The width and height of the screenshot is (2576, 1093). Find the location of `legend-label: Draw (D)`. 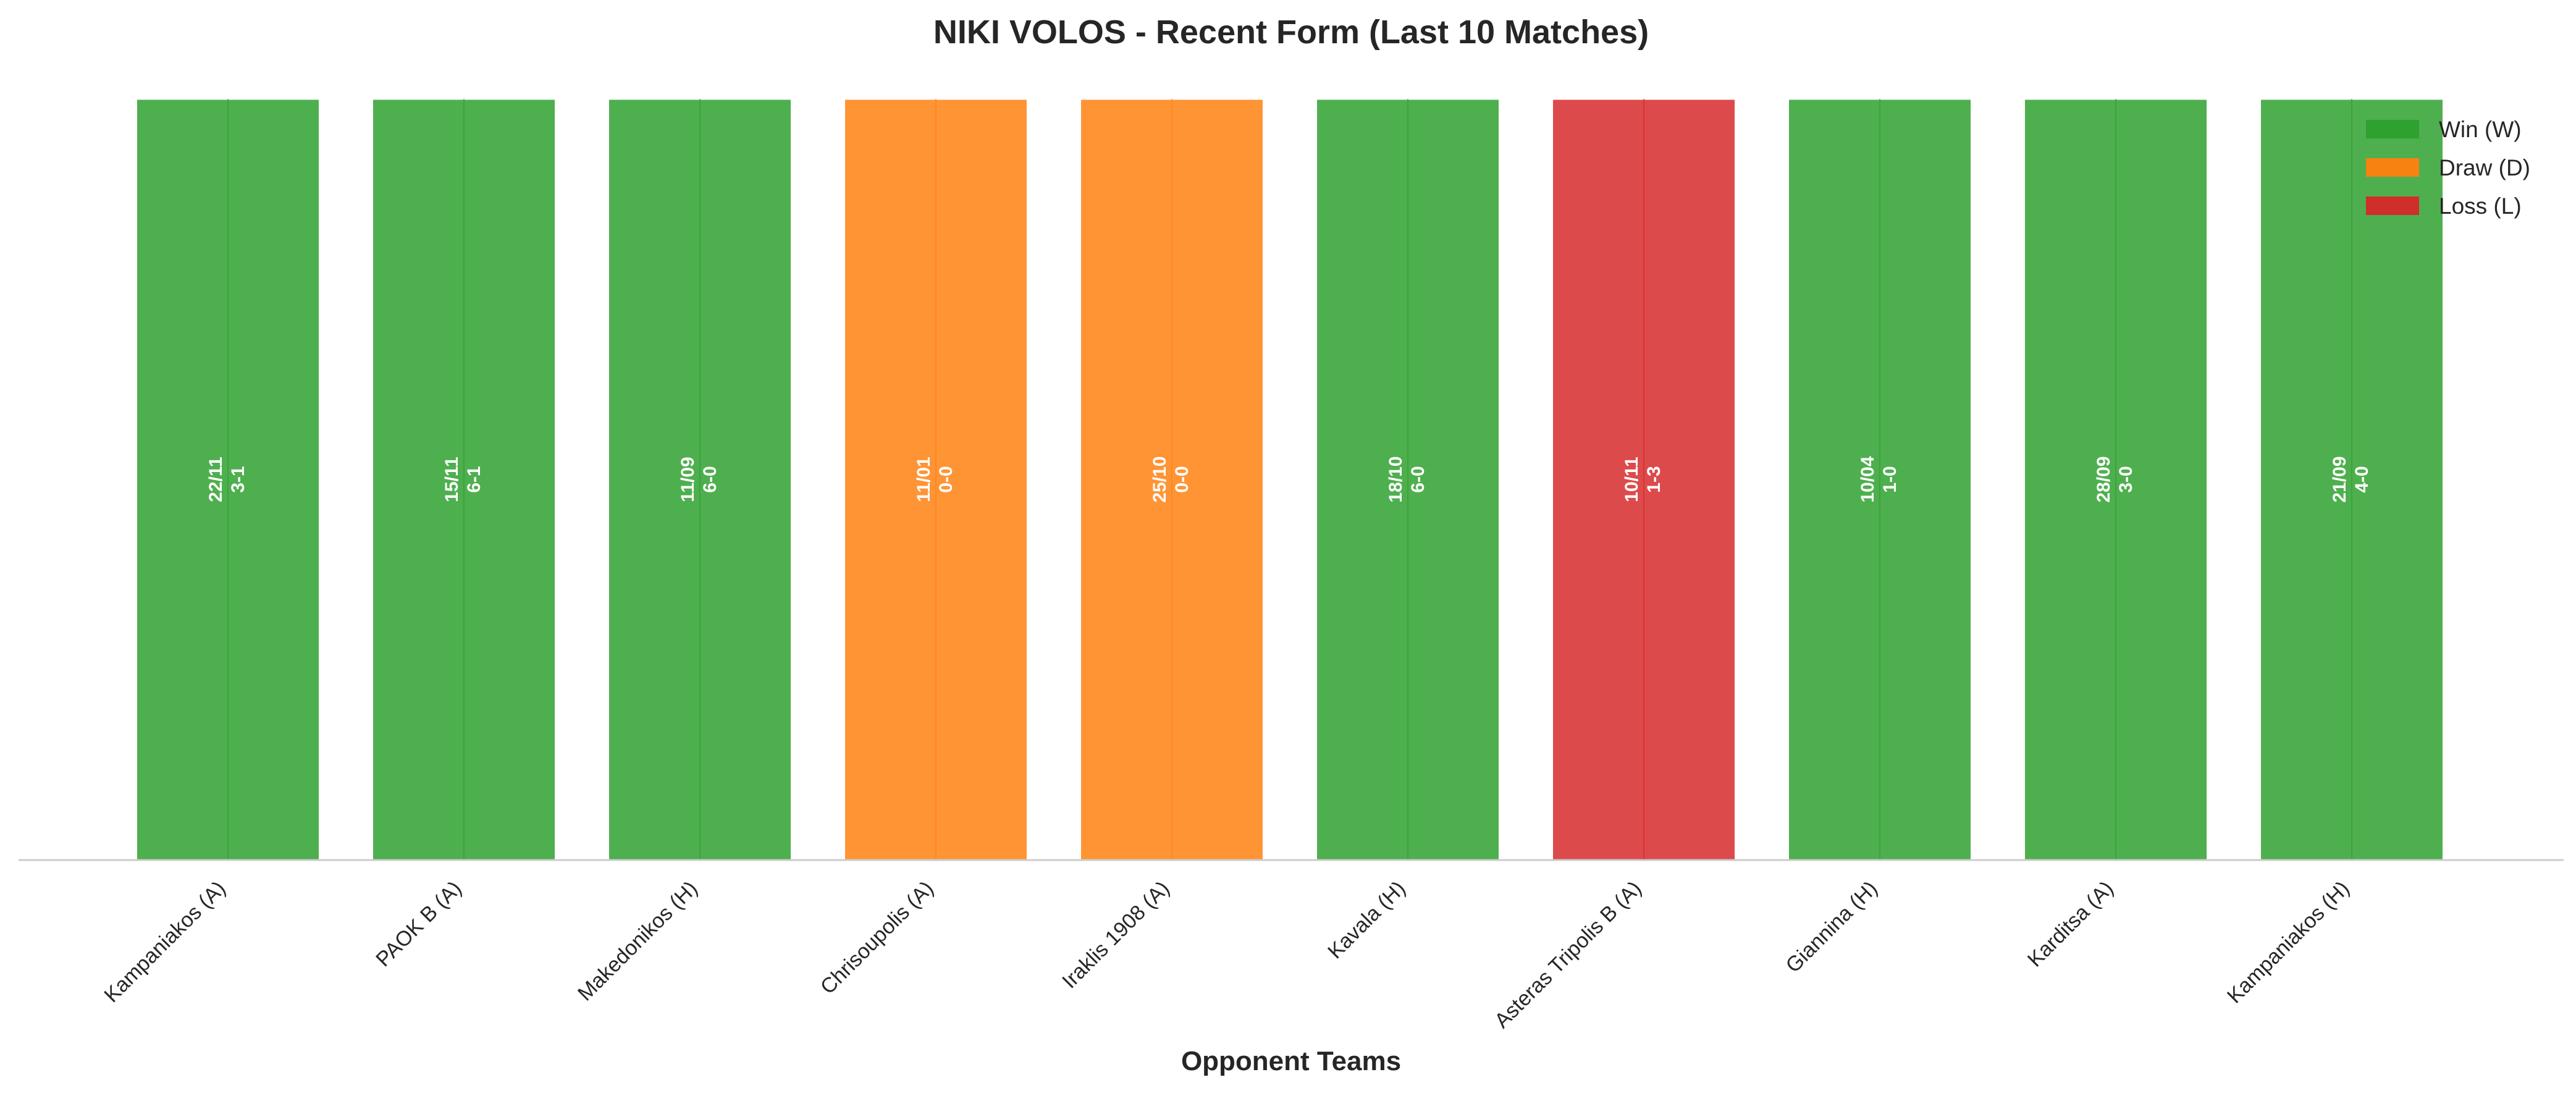

legend-label: Draw (D) is located at coordinates (2484, 167).